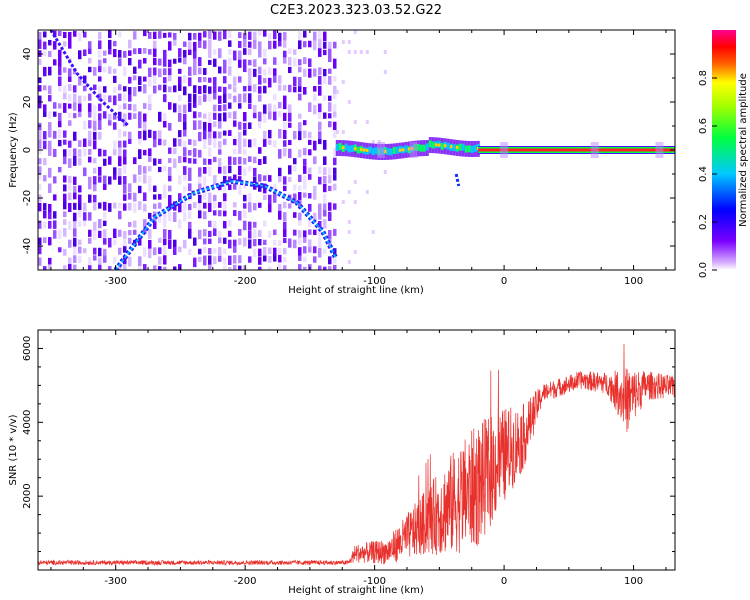 The height and width of the screenshot is (600, 750). I want to click on colorbar-tick-label: 0.4, so click(703, 174).